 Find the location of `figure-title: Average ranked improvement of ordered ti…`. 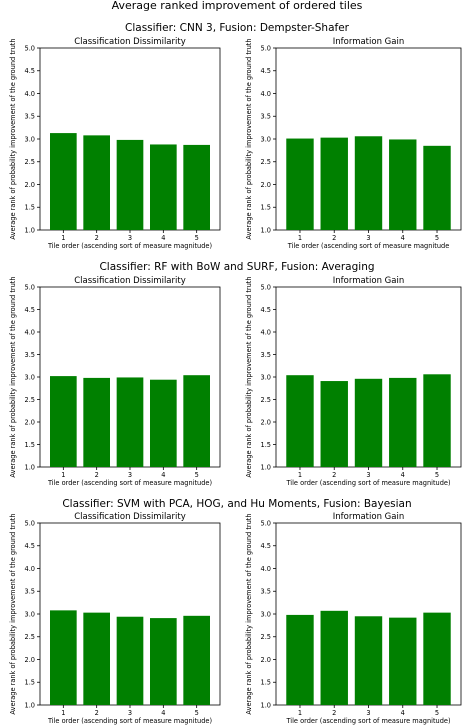

figure-title: Average ranked improvement of ordered ti… is located at coordinates (237, 6).